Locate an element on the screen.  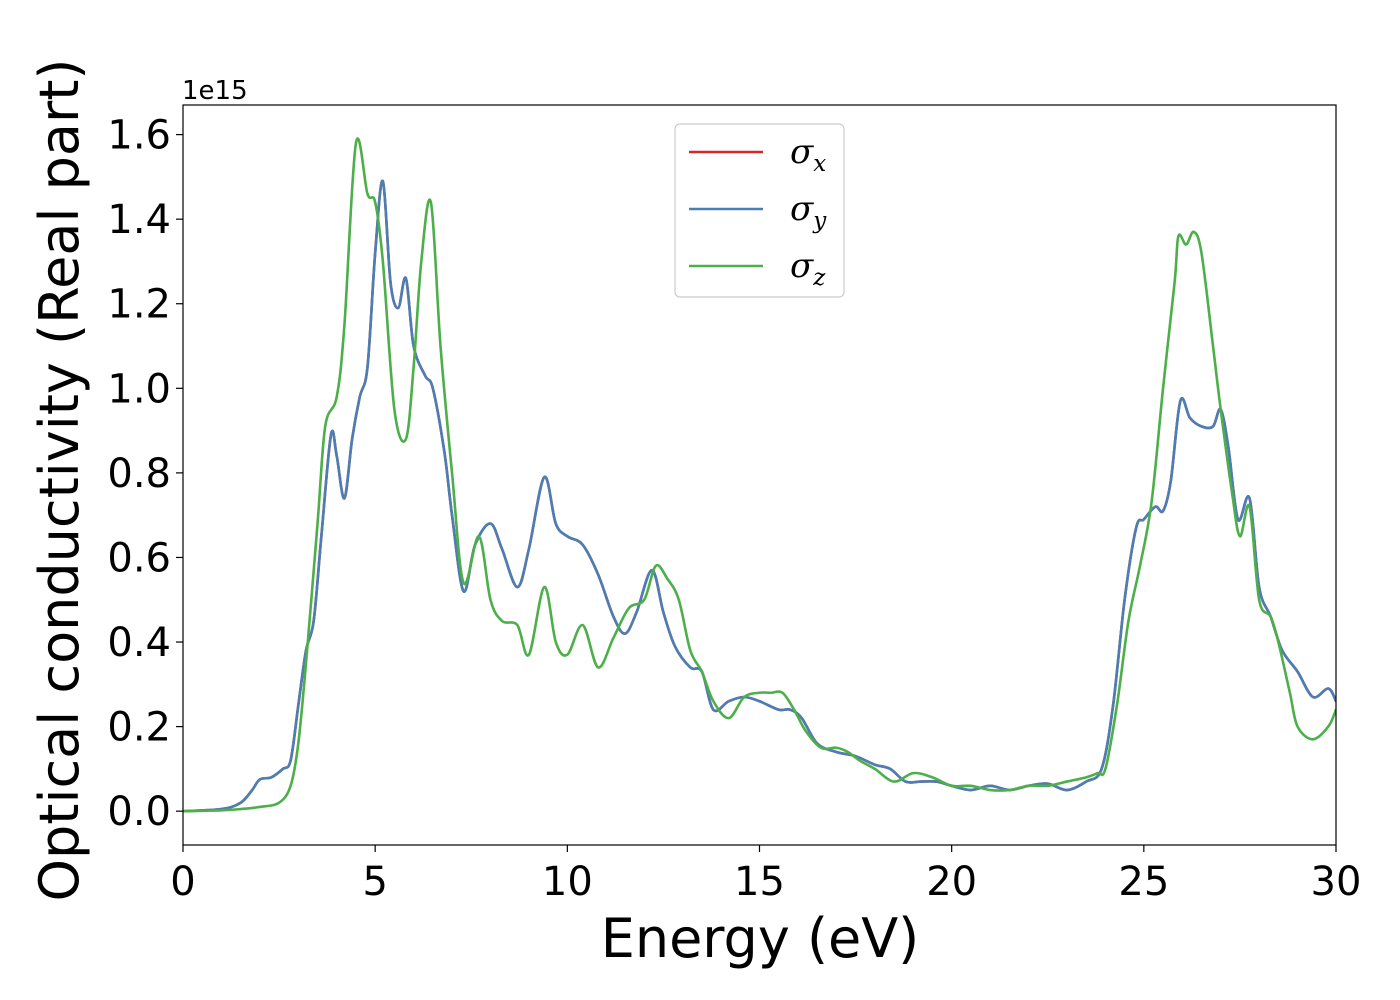
y-tick-label: 1.0 is located at coordinates (139, 389).